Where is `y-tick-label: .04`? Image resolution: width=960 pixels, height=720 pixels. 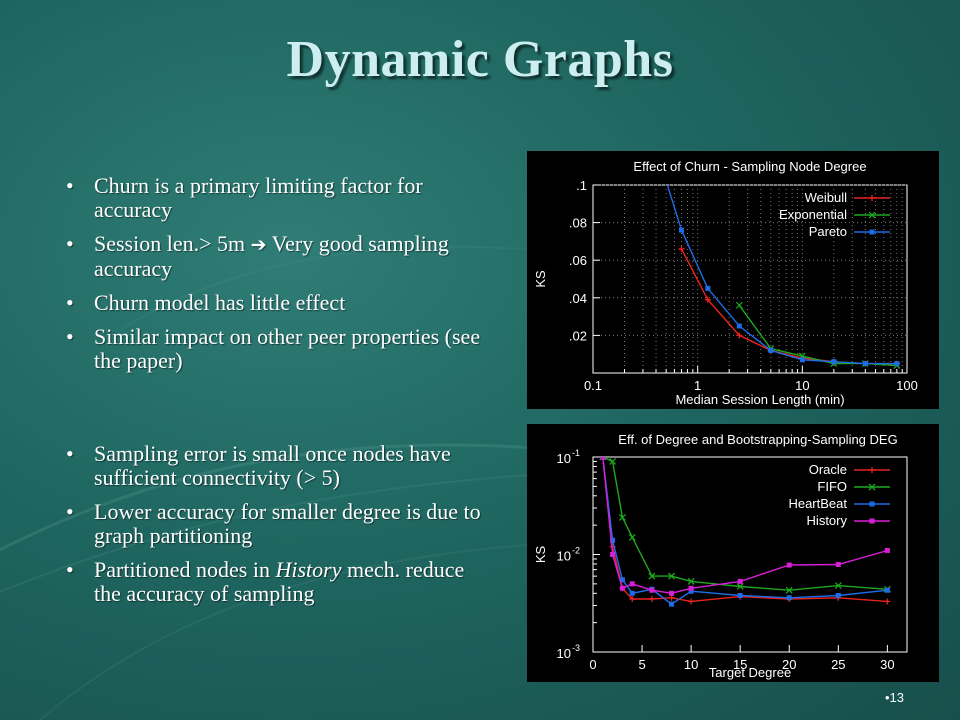
y-tick-label: .04 is located at coordinates (578, 298).